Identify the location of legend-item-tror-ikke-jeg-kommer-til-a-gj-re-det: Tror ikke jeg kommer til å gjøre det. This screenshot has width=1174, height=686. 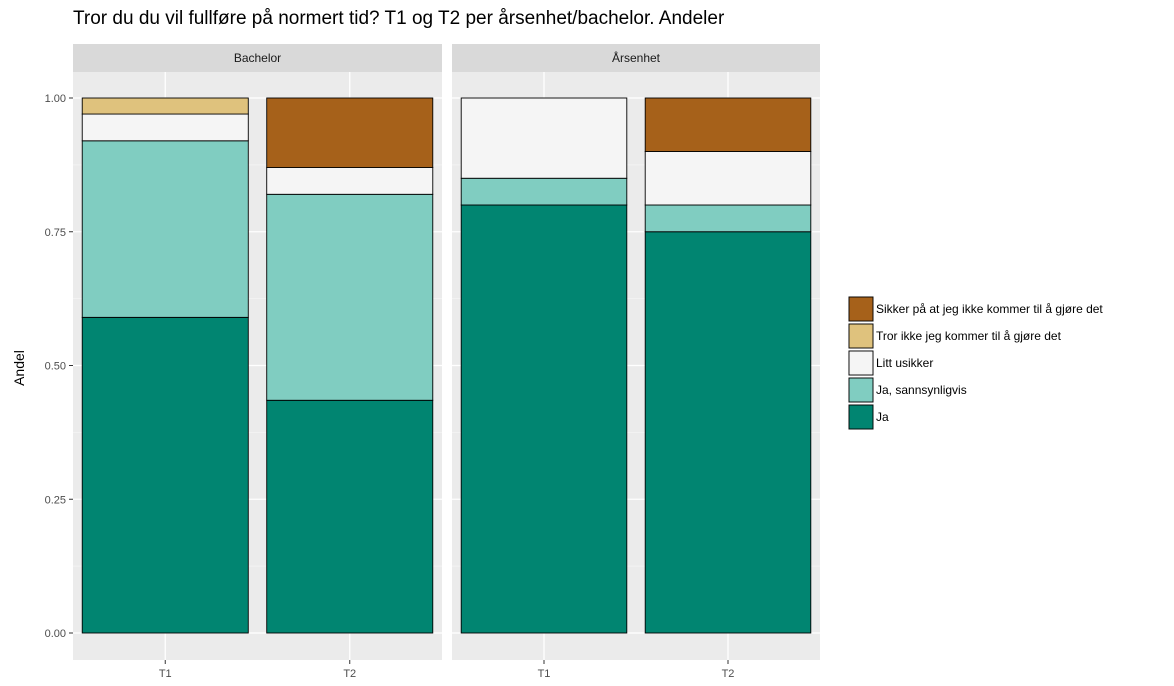
(955, 336).